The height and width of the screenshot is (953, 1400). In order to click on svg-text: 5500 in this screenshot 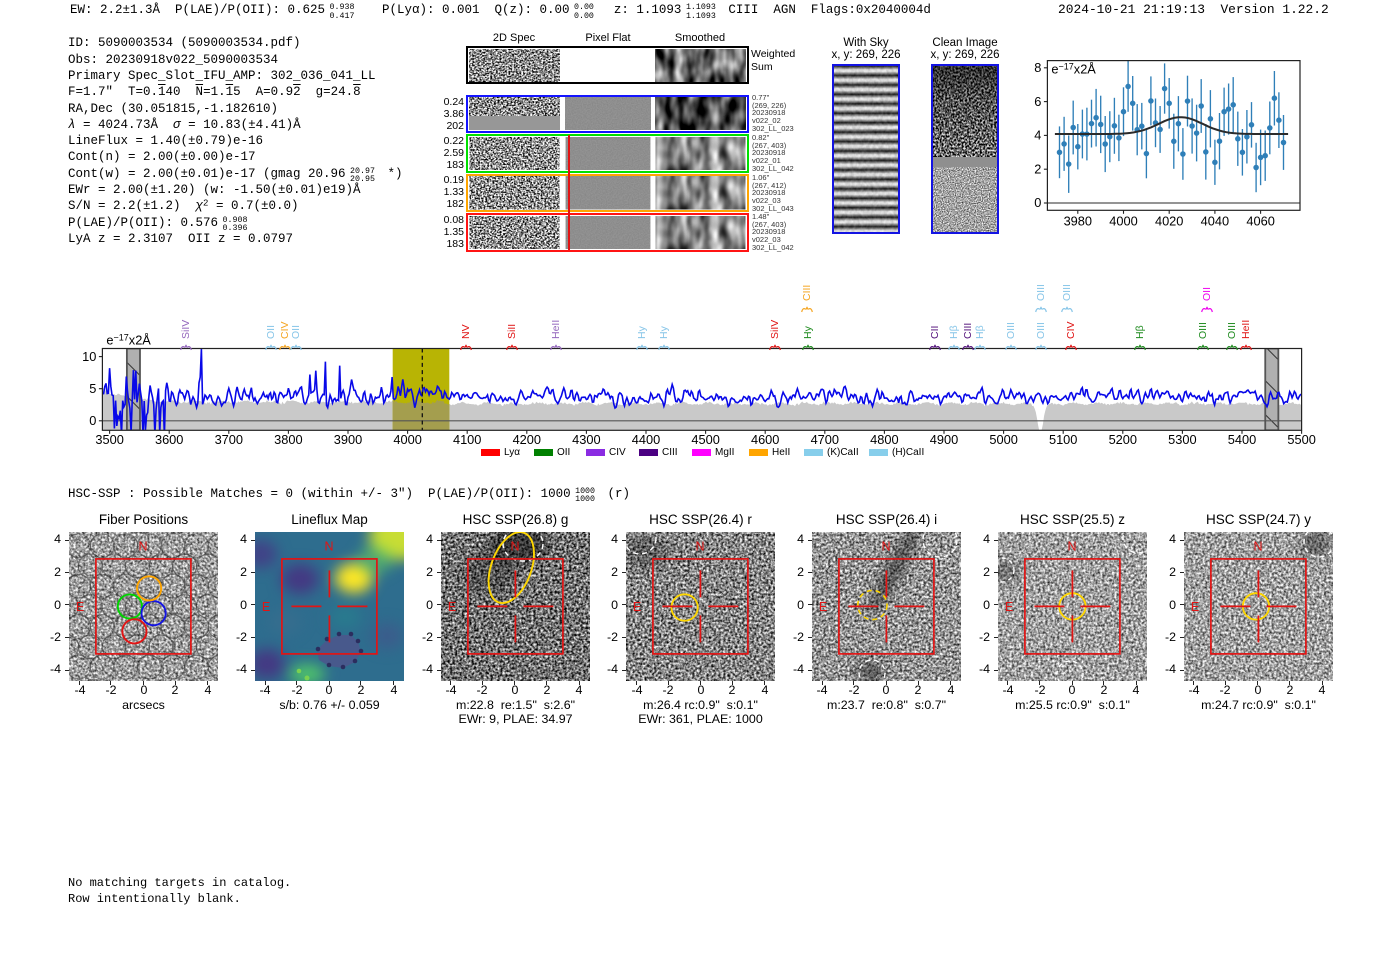, I will do `click(1301, 439)`.